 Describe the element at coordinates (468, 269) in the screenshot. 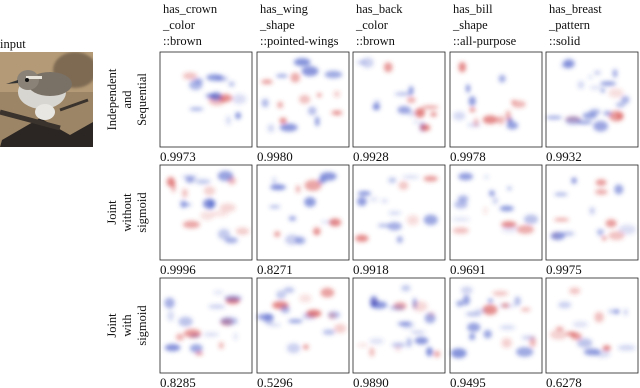

I see `score: 0.9691` at that location.